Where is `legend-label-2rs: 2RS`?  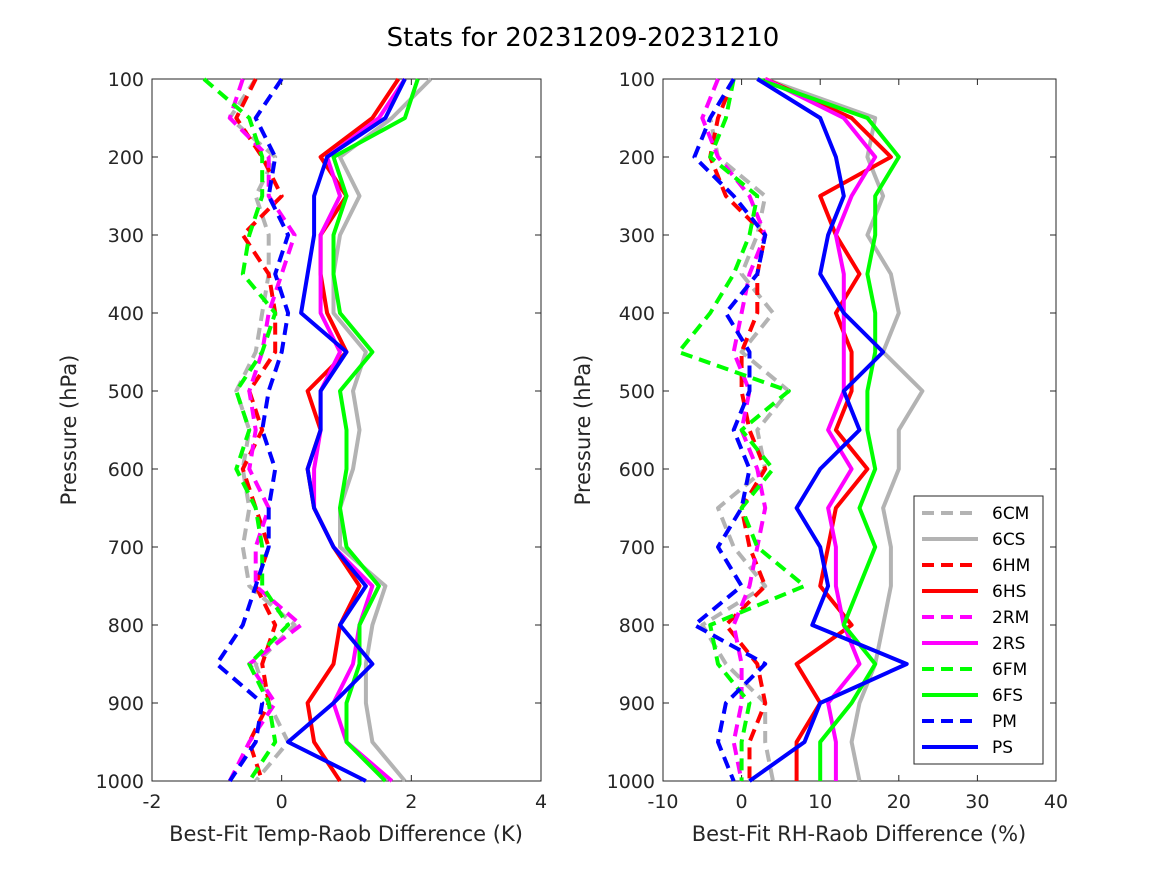
legend-label-2rs: 2RS is located at coordinates (1008, 644).